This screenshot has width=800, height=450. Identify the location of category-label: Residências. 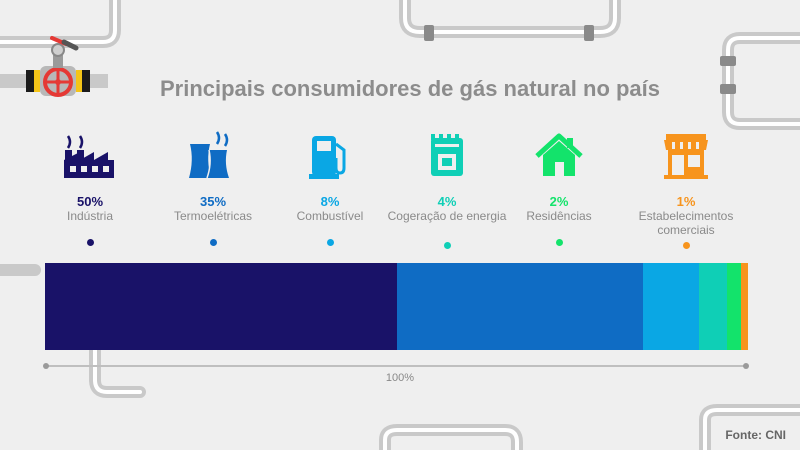
(559, 216).